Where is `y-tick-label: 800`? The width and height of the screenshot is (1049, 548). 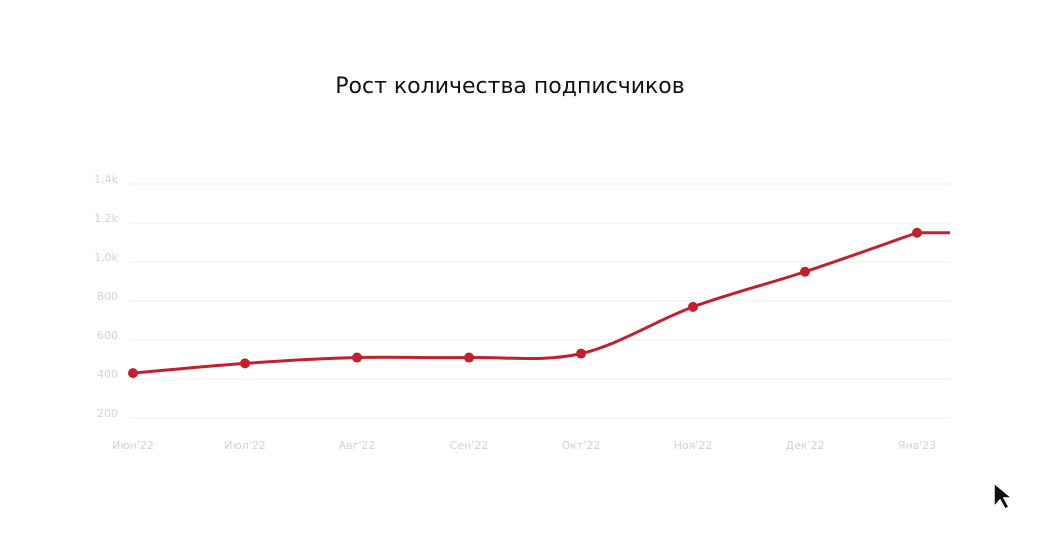
y-tick-label: 800 is located at coordinates (107, 296).